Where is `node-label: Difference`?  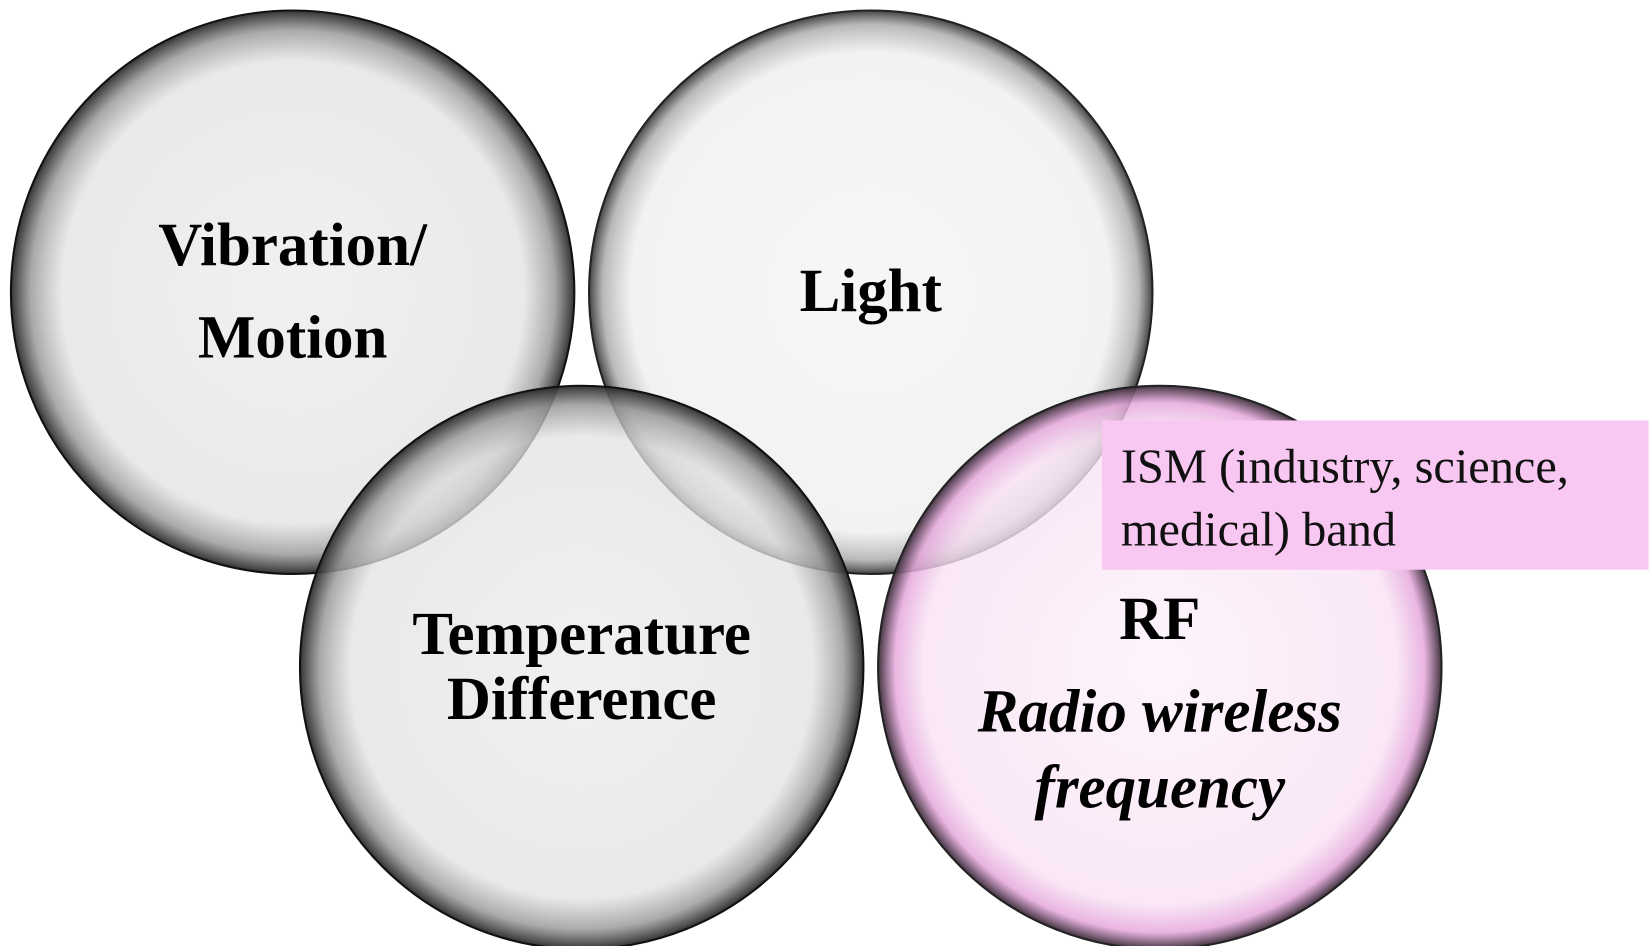 node-label: Difference is located at coordinates (582, 699).